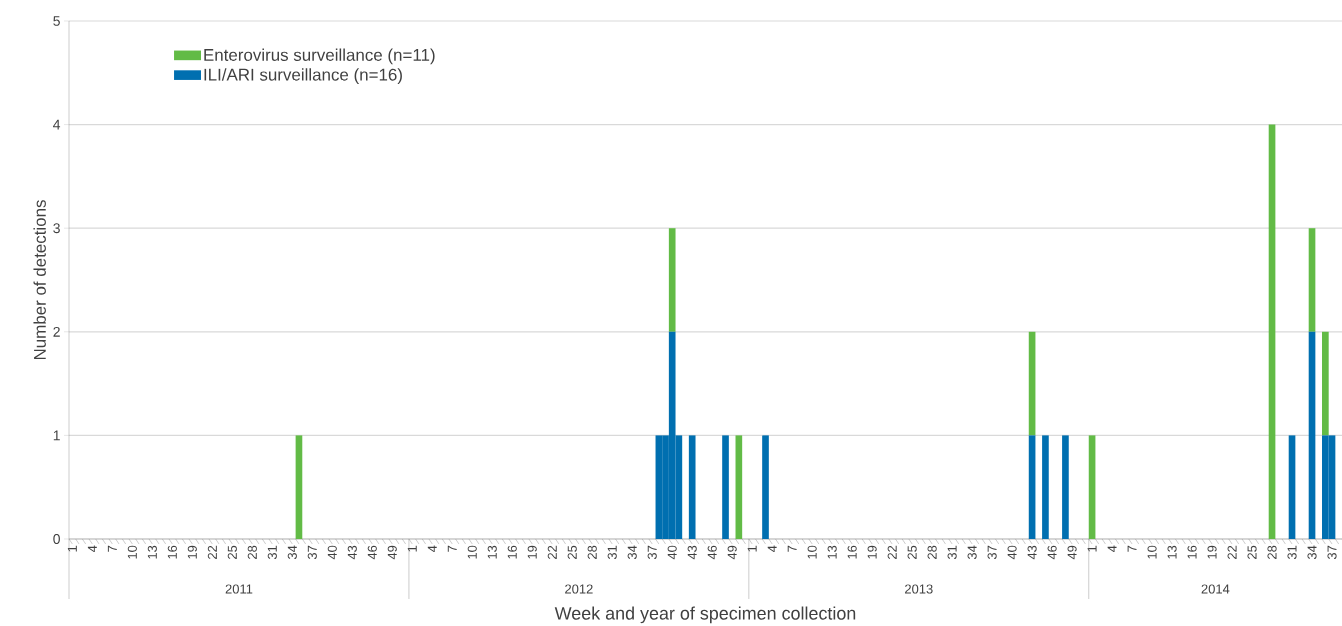 The height and width of the screenshot is (626, 1342). What do you see at coordinates (319, 56) in the screenshot?
I see `legend-label: Enterovirus surveillance (n=11)` at bounding box center [319, 56].